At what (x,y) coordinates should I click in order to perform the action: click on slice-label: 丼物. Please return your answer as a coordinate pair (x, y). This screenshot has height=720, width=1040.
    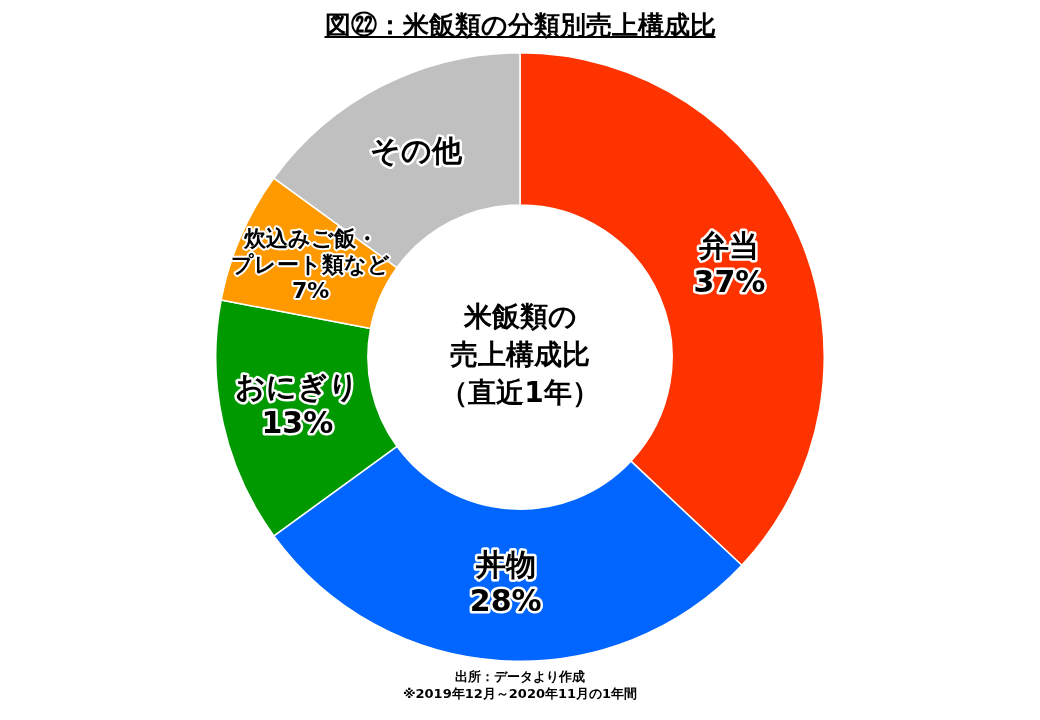
    Looking at the image, I should click on (505, 564).